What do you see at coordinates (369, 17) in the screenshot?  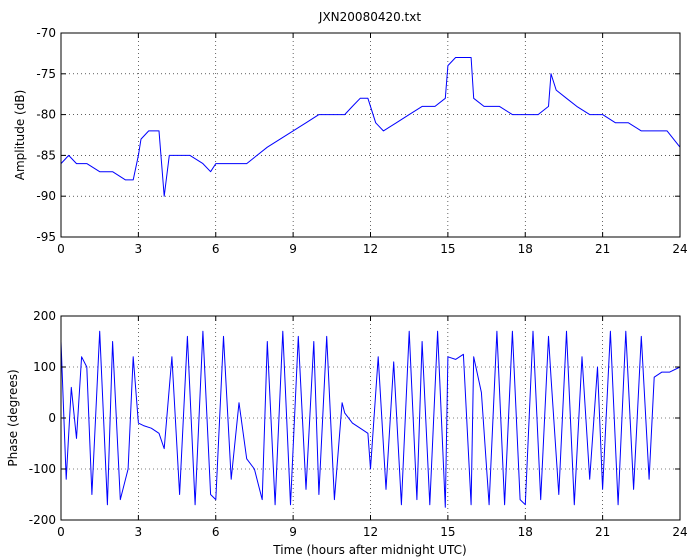 I see `figure-title: JXN20080420.txt` at bounding box center [369, 17].